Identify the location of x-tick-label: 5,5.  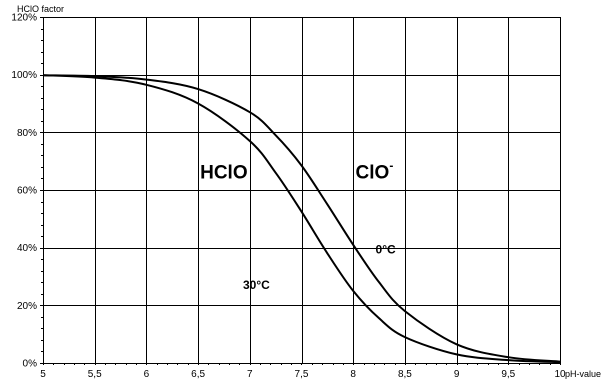
(95, 374).